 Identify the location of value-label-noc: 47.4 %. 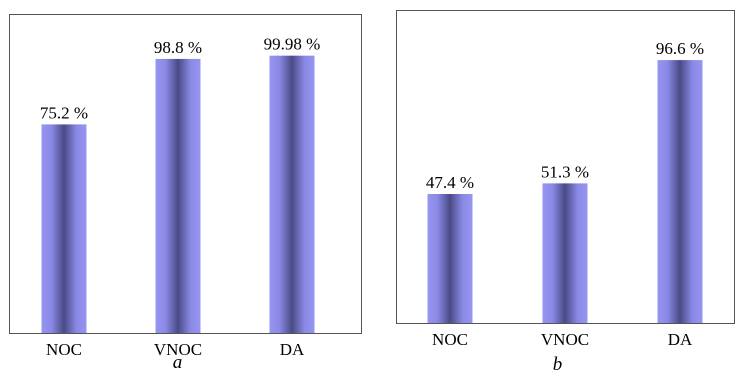
(450, 182).